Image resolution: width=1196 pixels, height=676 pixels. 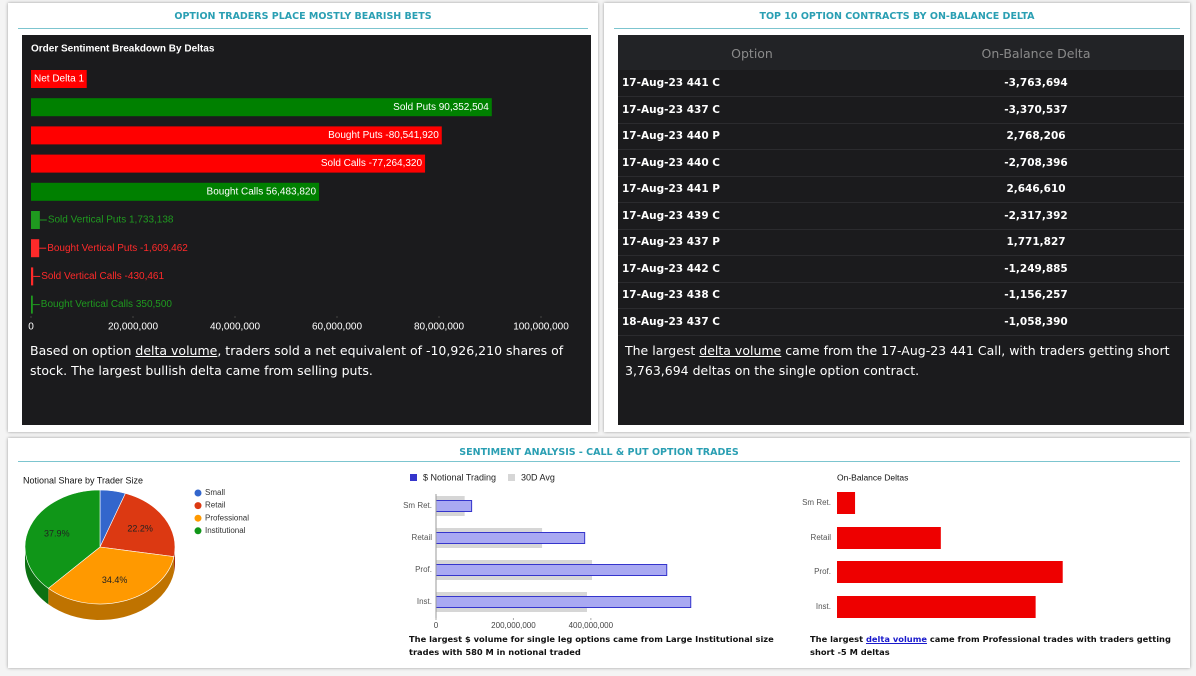 What do you see at coordinates (671, 295) in the screenshot?
I see `table-cell: 17-Aug-23 438 C` at bounding box center [671, 295].